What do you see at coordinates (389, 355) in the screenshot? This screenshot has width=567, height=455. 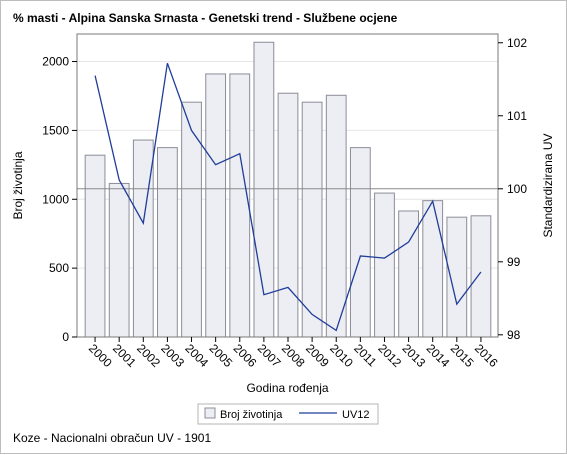 I see `x-tick-label: 2012` at bounding box center [389, 355].